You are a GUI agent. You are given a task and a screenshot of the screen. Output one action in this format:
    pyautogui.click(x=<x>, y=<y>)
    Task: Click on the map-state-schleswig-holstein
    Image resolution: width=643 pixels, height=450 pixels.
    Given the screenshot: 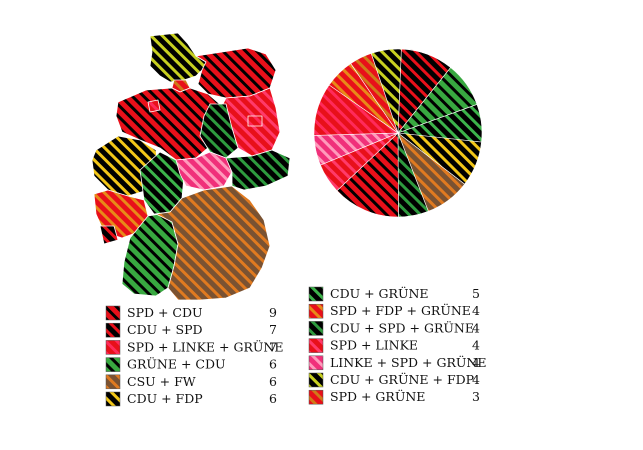 What is the action you would take?
    pyautogui.click(x=178, y=57)
    